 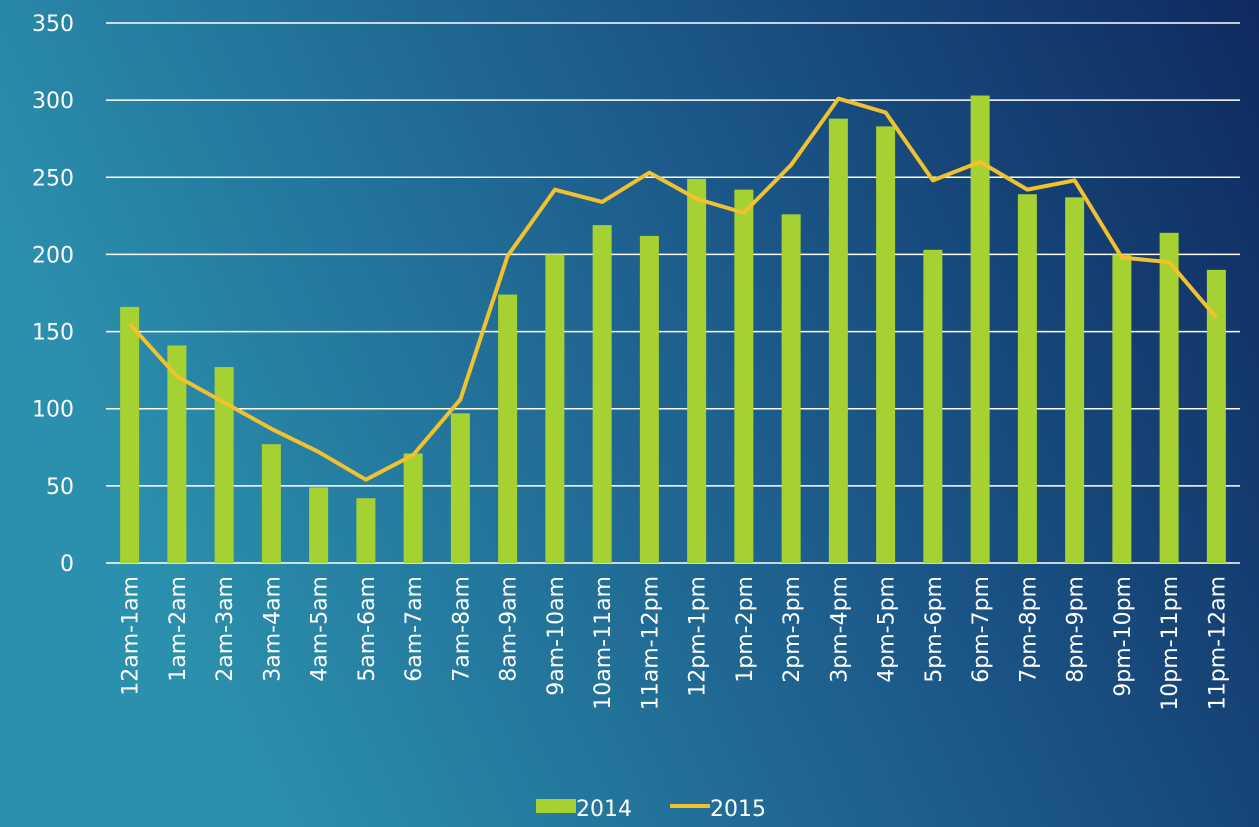 What do you see at coordinates (556, 806) in the screenshot?
I see `legend-swatch` at bounding box center [556, 806].